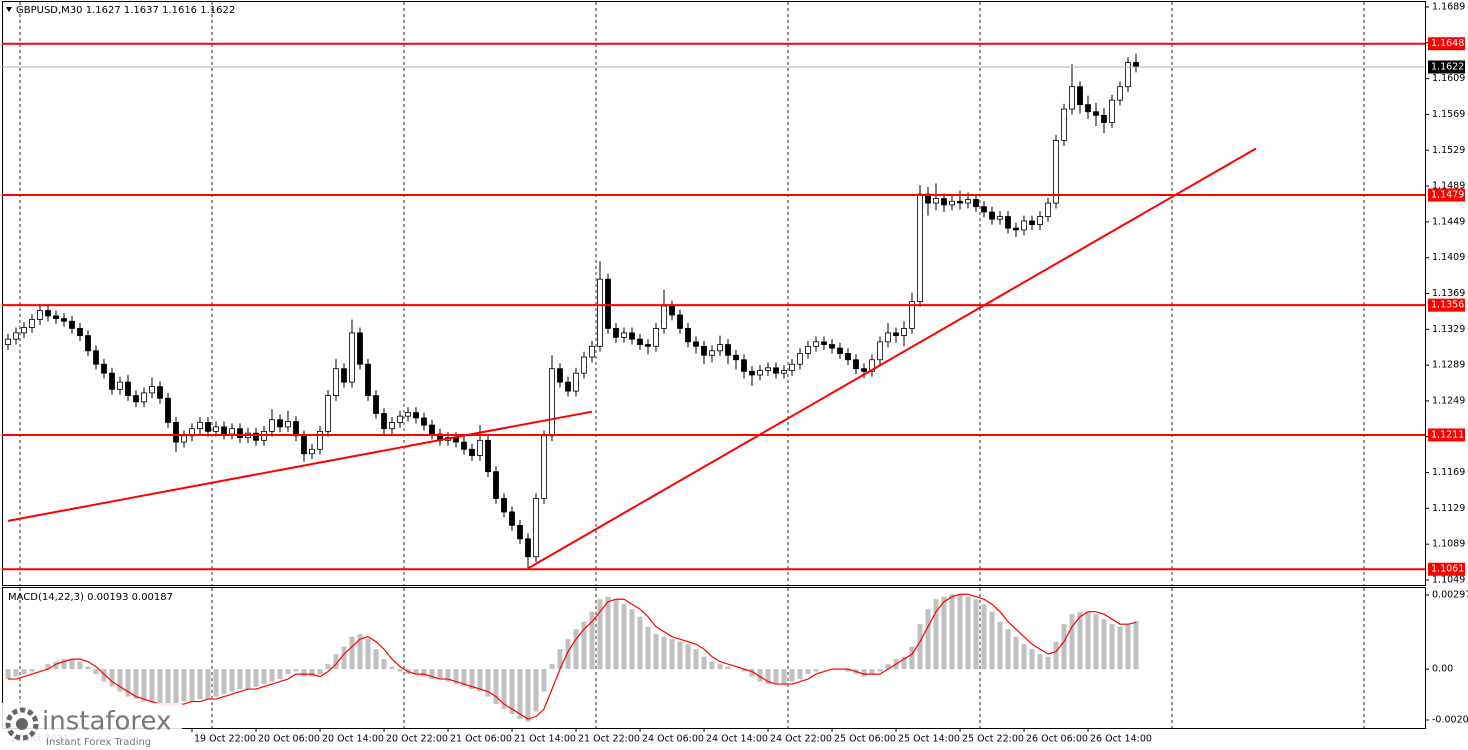 Image resolution: width=1468 pixels, height=750 pixels. Describe the element at coordinates (1446, 305) in the screenshot. I see `level-label-box` at that location.